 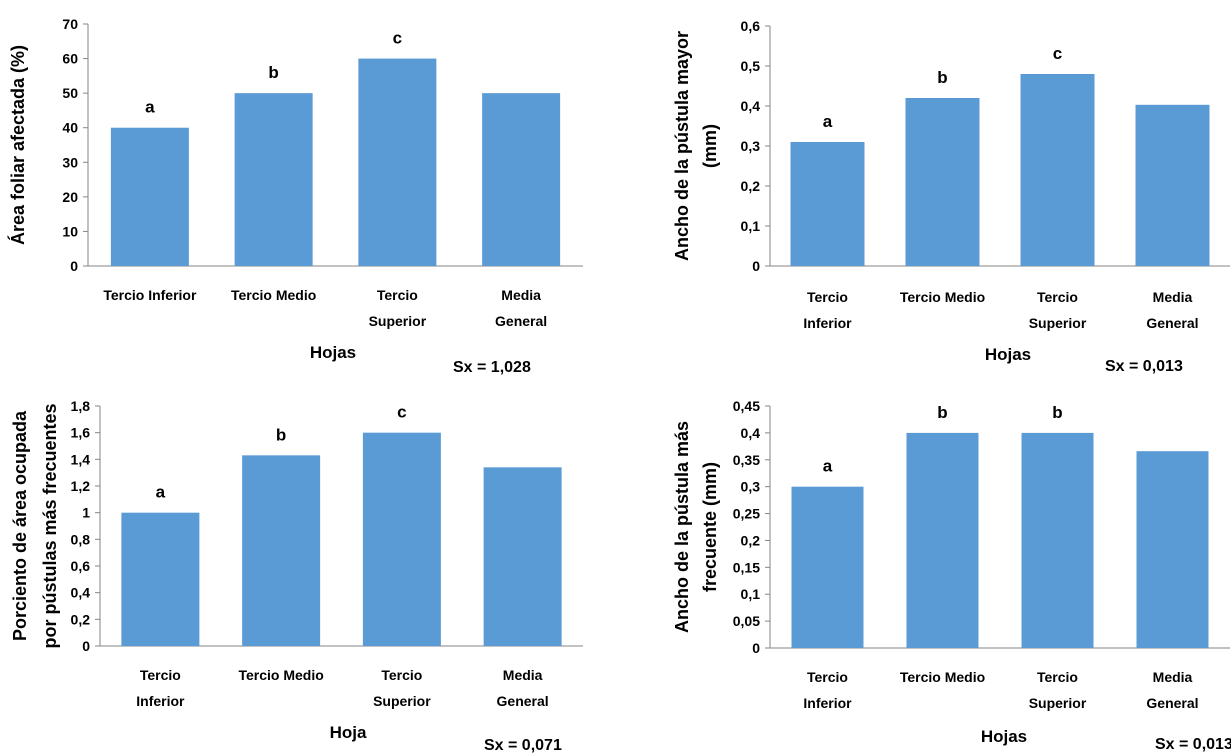 What do you see at coordinates (70, 128) in the screenshot?
I see `y-tick-label: 40` at bounding box center [70, 128].